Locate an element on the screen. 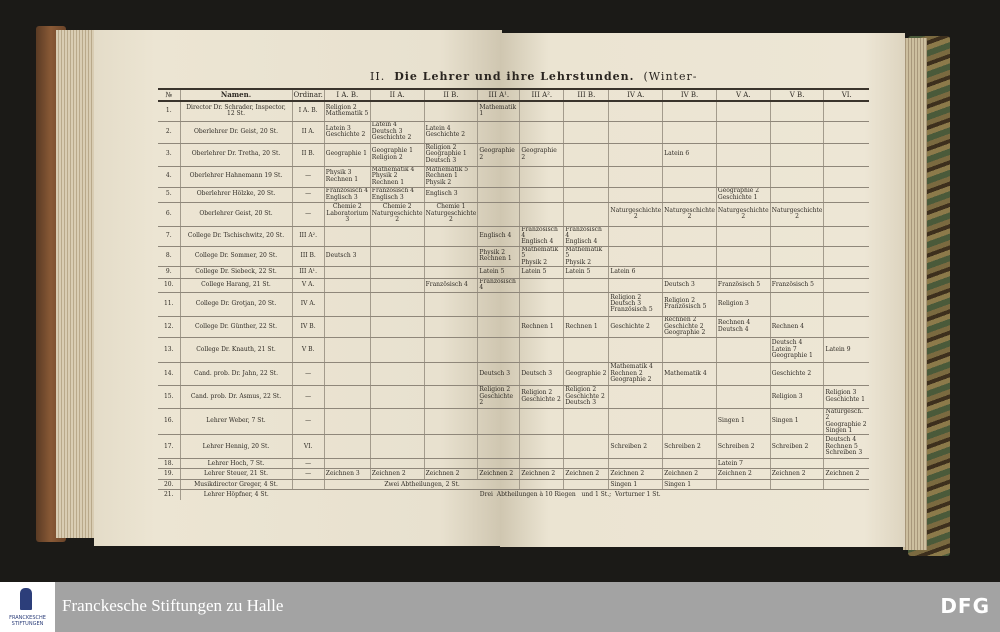  row-number: 13. is located at coordinates (169, 350).